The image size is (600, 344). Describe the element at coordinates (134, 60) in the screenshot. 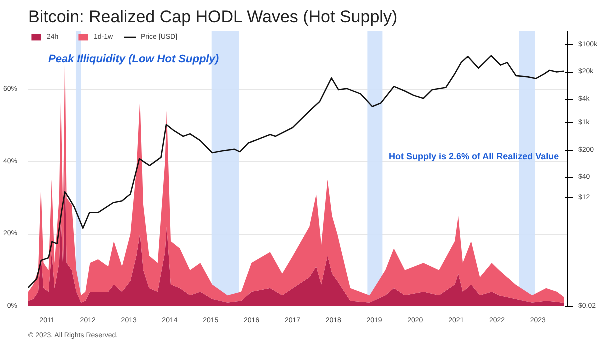

I see `band-label: Peak Illiquidity (Low Hot Supply)` at that location.